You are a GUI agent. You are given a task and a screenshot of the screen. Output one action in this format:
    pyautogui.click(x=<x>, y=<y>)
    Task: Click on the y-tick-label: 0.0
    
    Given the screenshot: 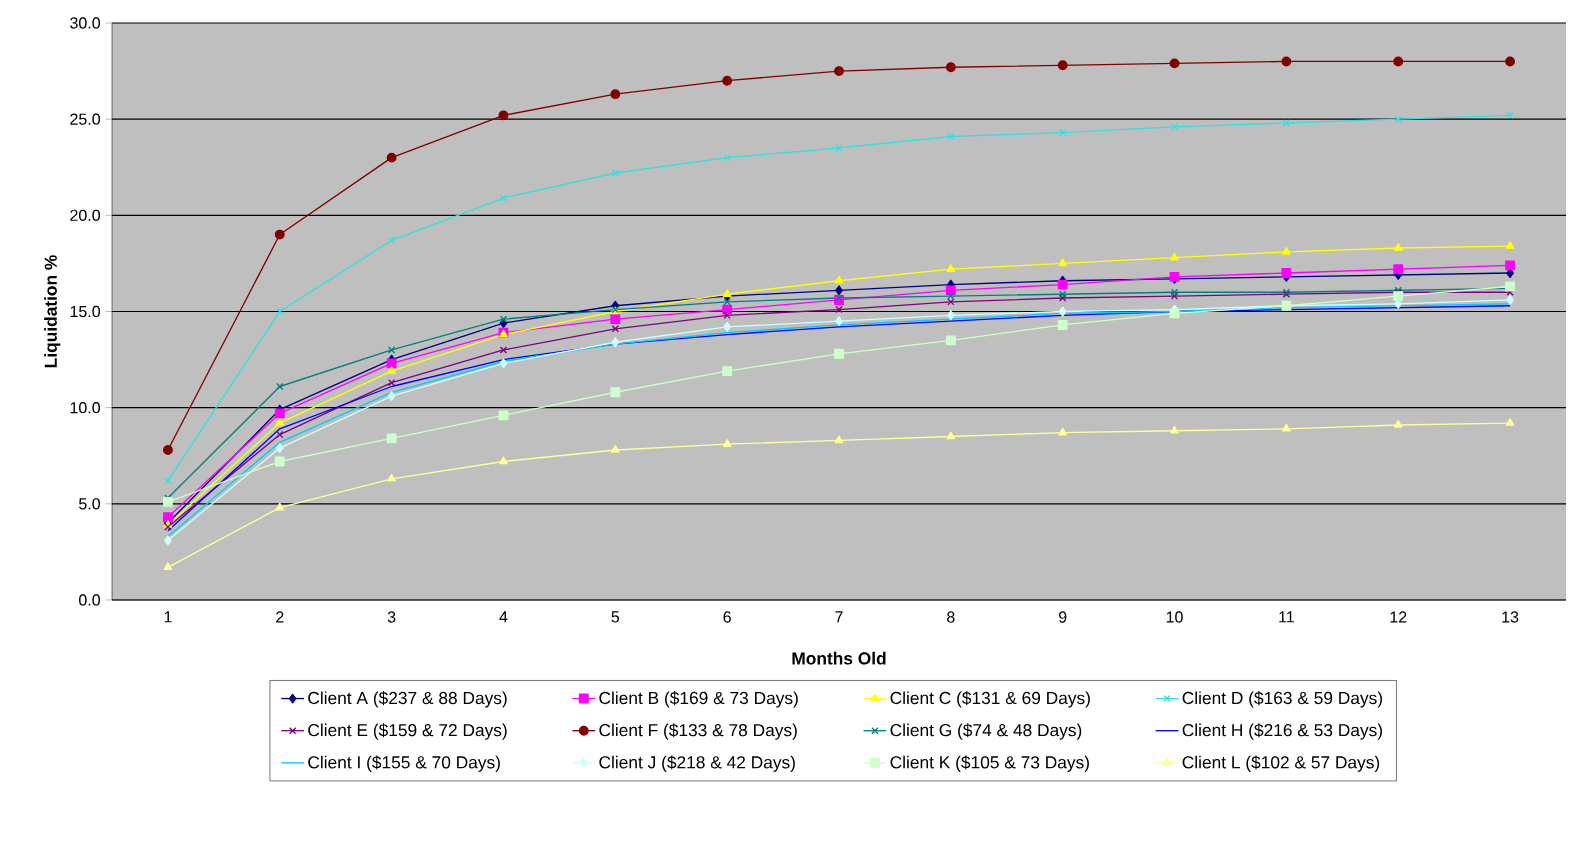 What is the action you would take?
    pyautogui.click(x=90, y=600)
    